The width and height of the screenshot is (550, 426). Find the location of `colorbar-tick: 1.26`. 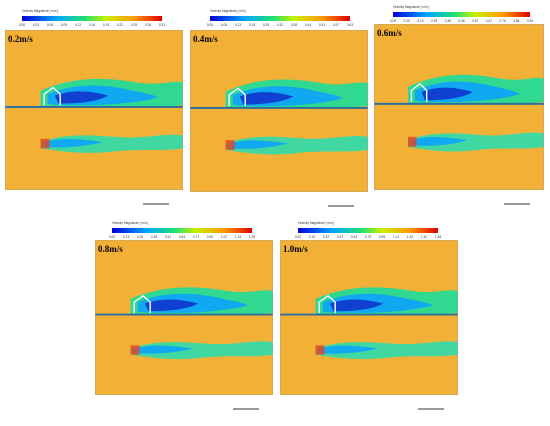

colorbar-tick: 1.26 is located at coordinates (410, 237).